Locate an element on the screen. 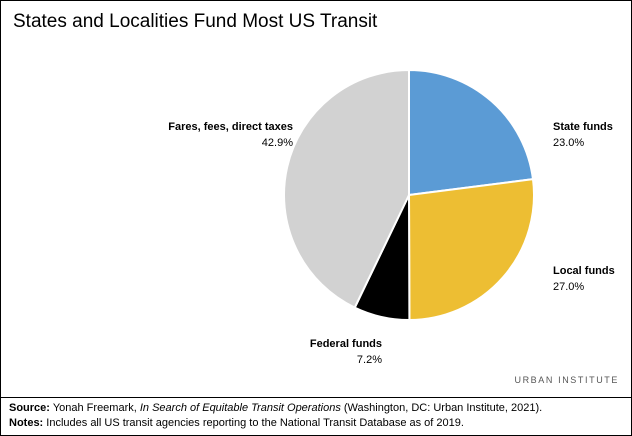 The height and width of the screenshot is (436, 632). source-text-post: (Washington, DC: Urban Institute, 2021). is located at coordinates (441, 408).